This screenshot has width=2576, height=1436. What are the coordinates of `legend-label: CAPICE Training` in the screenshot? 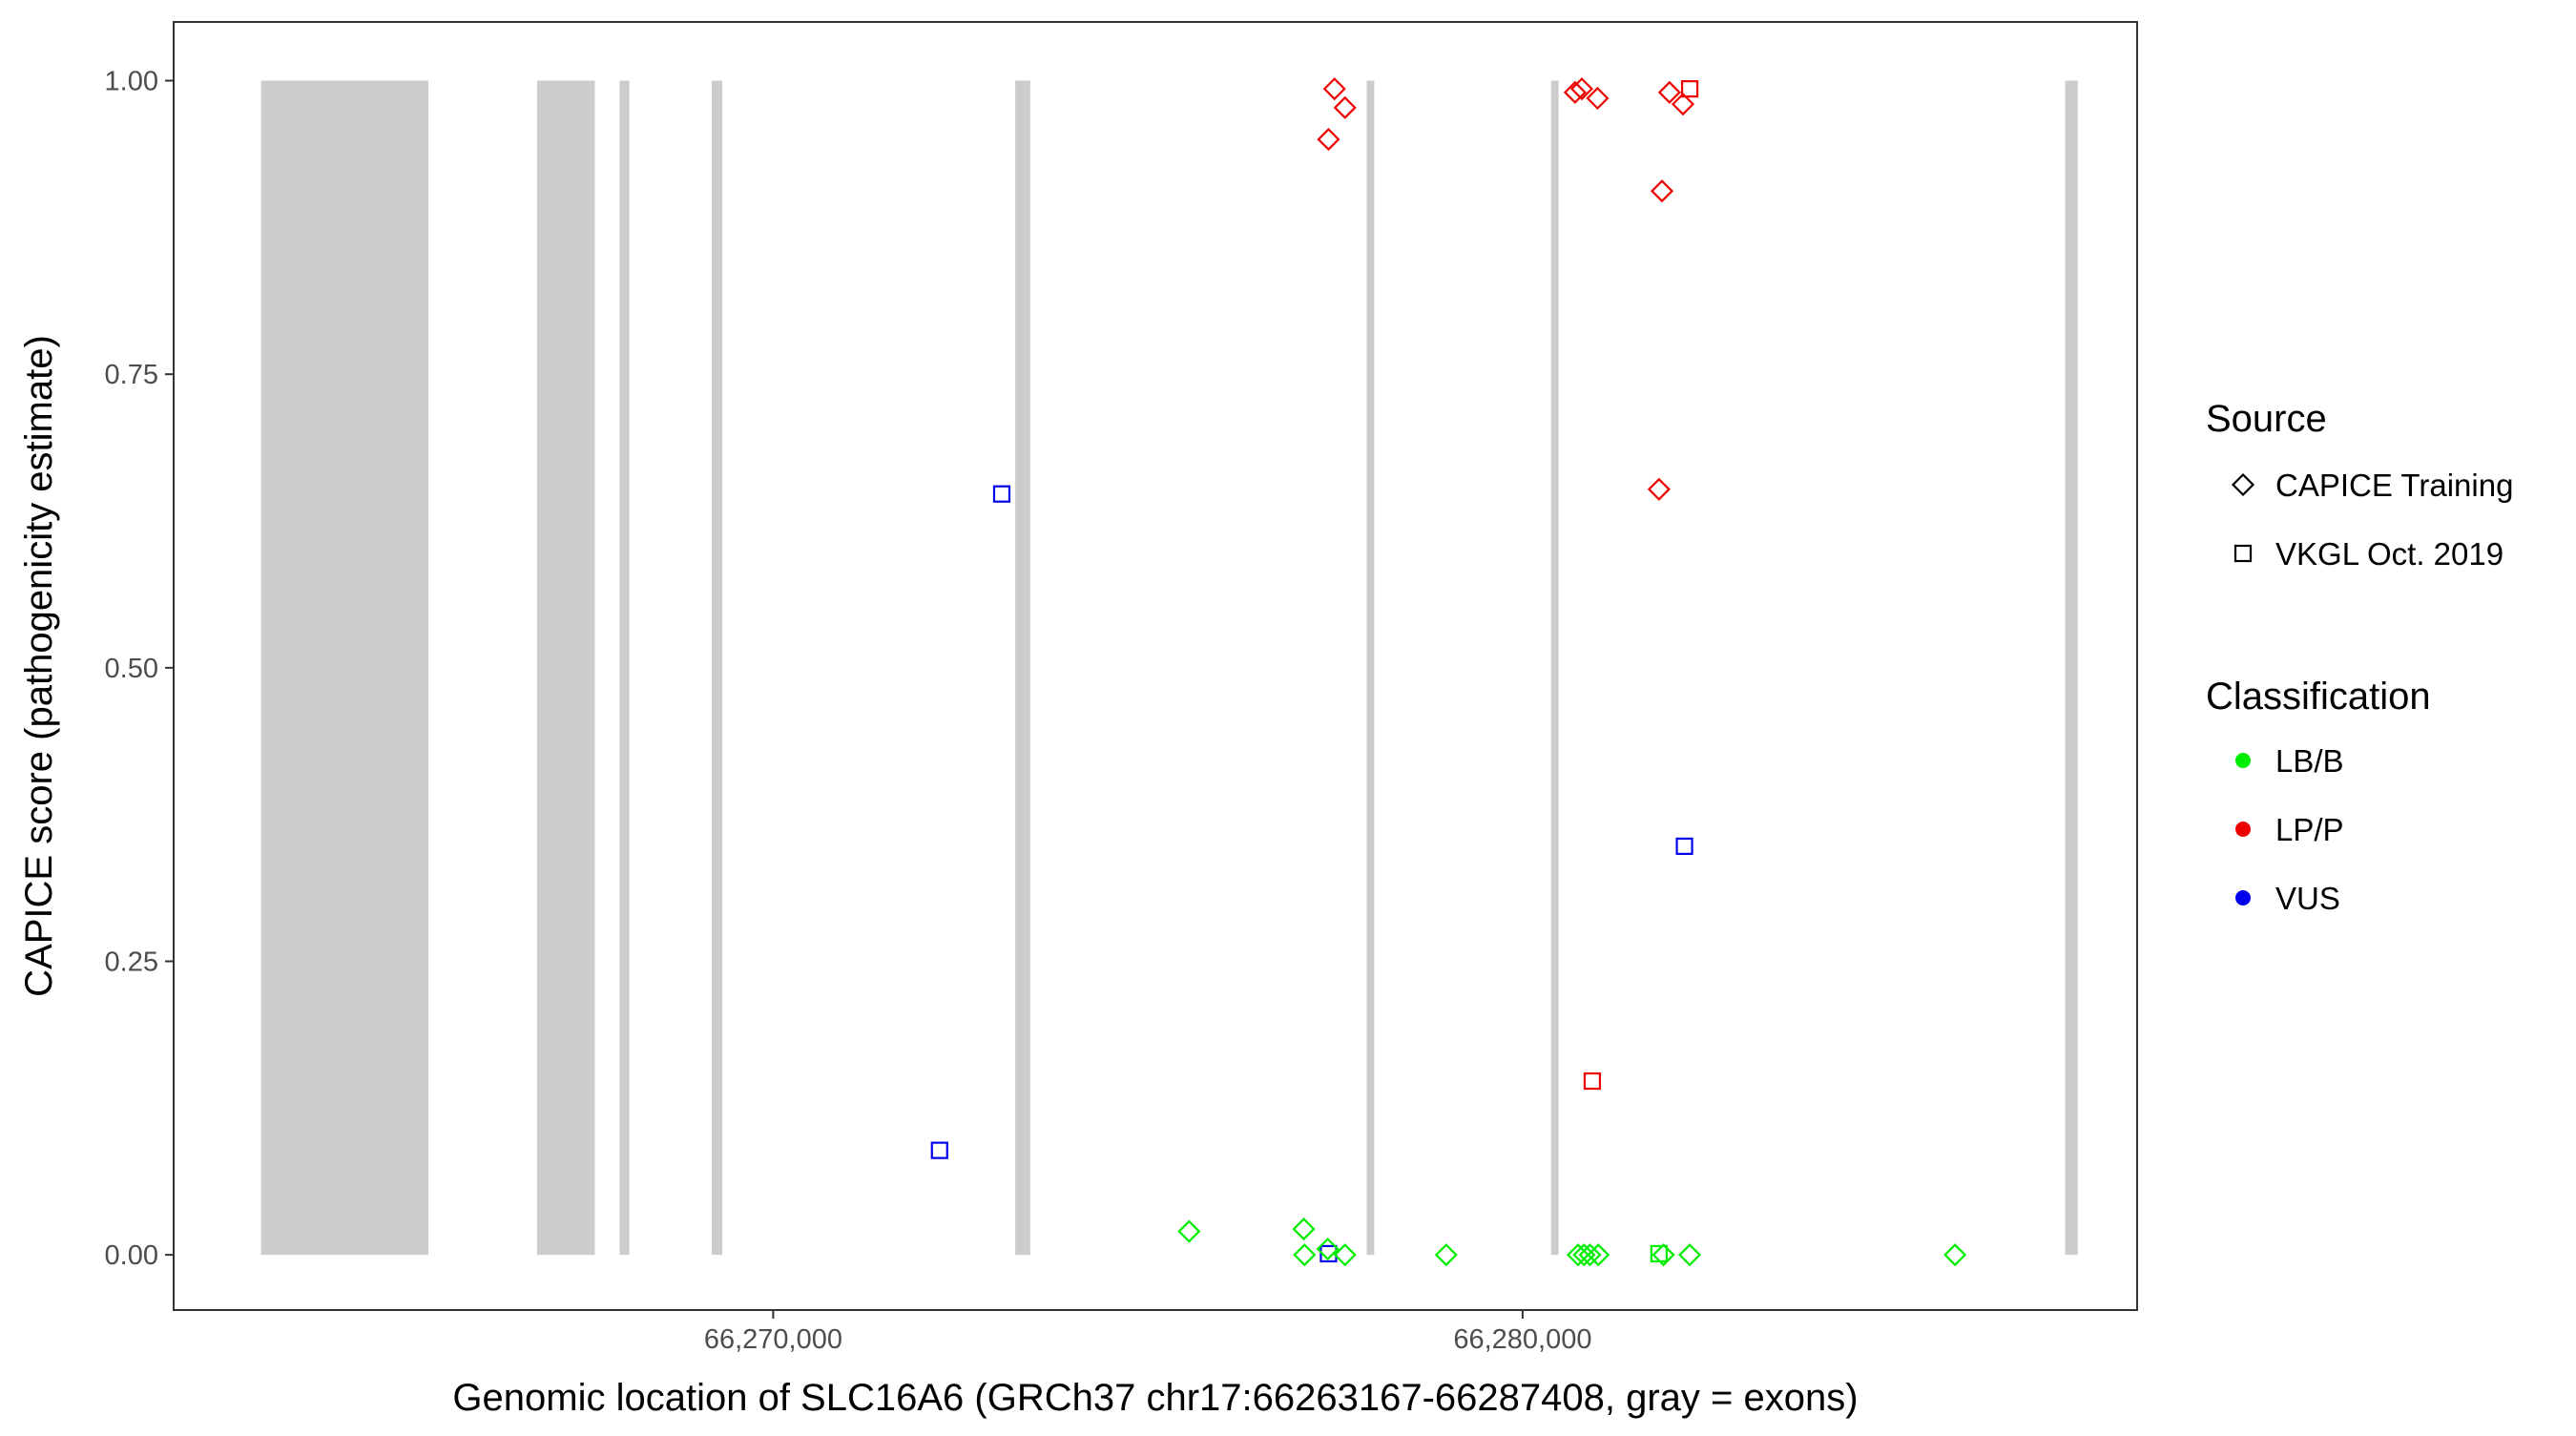 It's located at (2394, 485).